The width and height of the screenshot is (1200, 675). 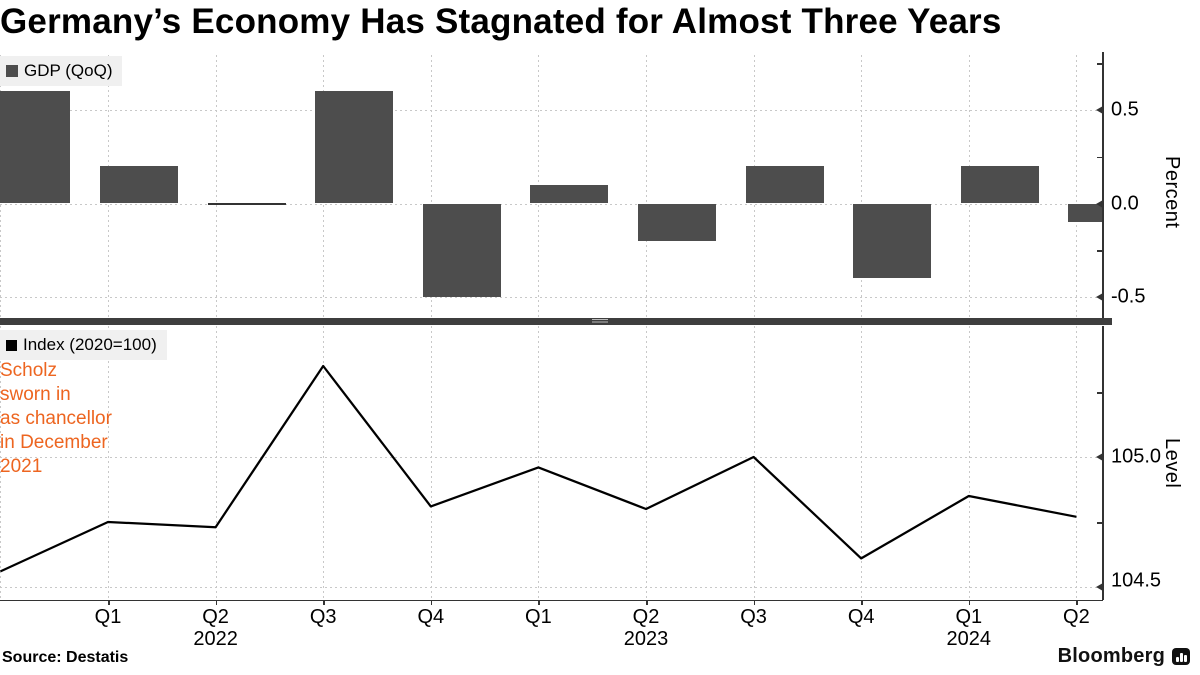 What do you see at coordinates (1111, 656) in the screenshot?
I see `bloomberg-wordmark: Bloomberg` at bounding box center [1111, 656].